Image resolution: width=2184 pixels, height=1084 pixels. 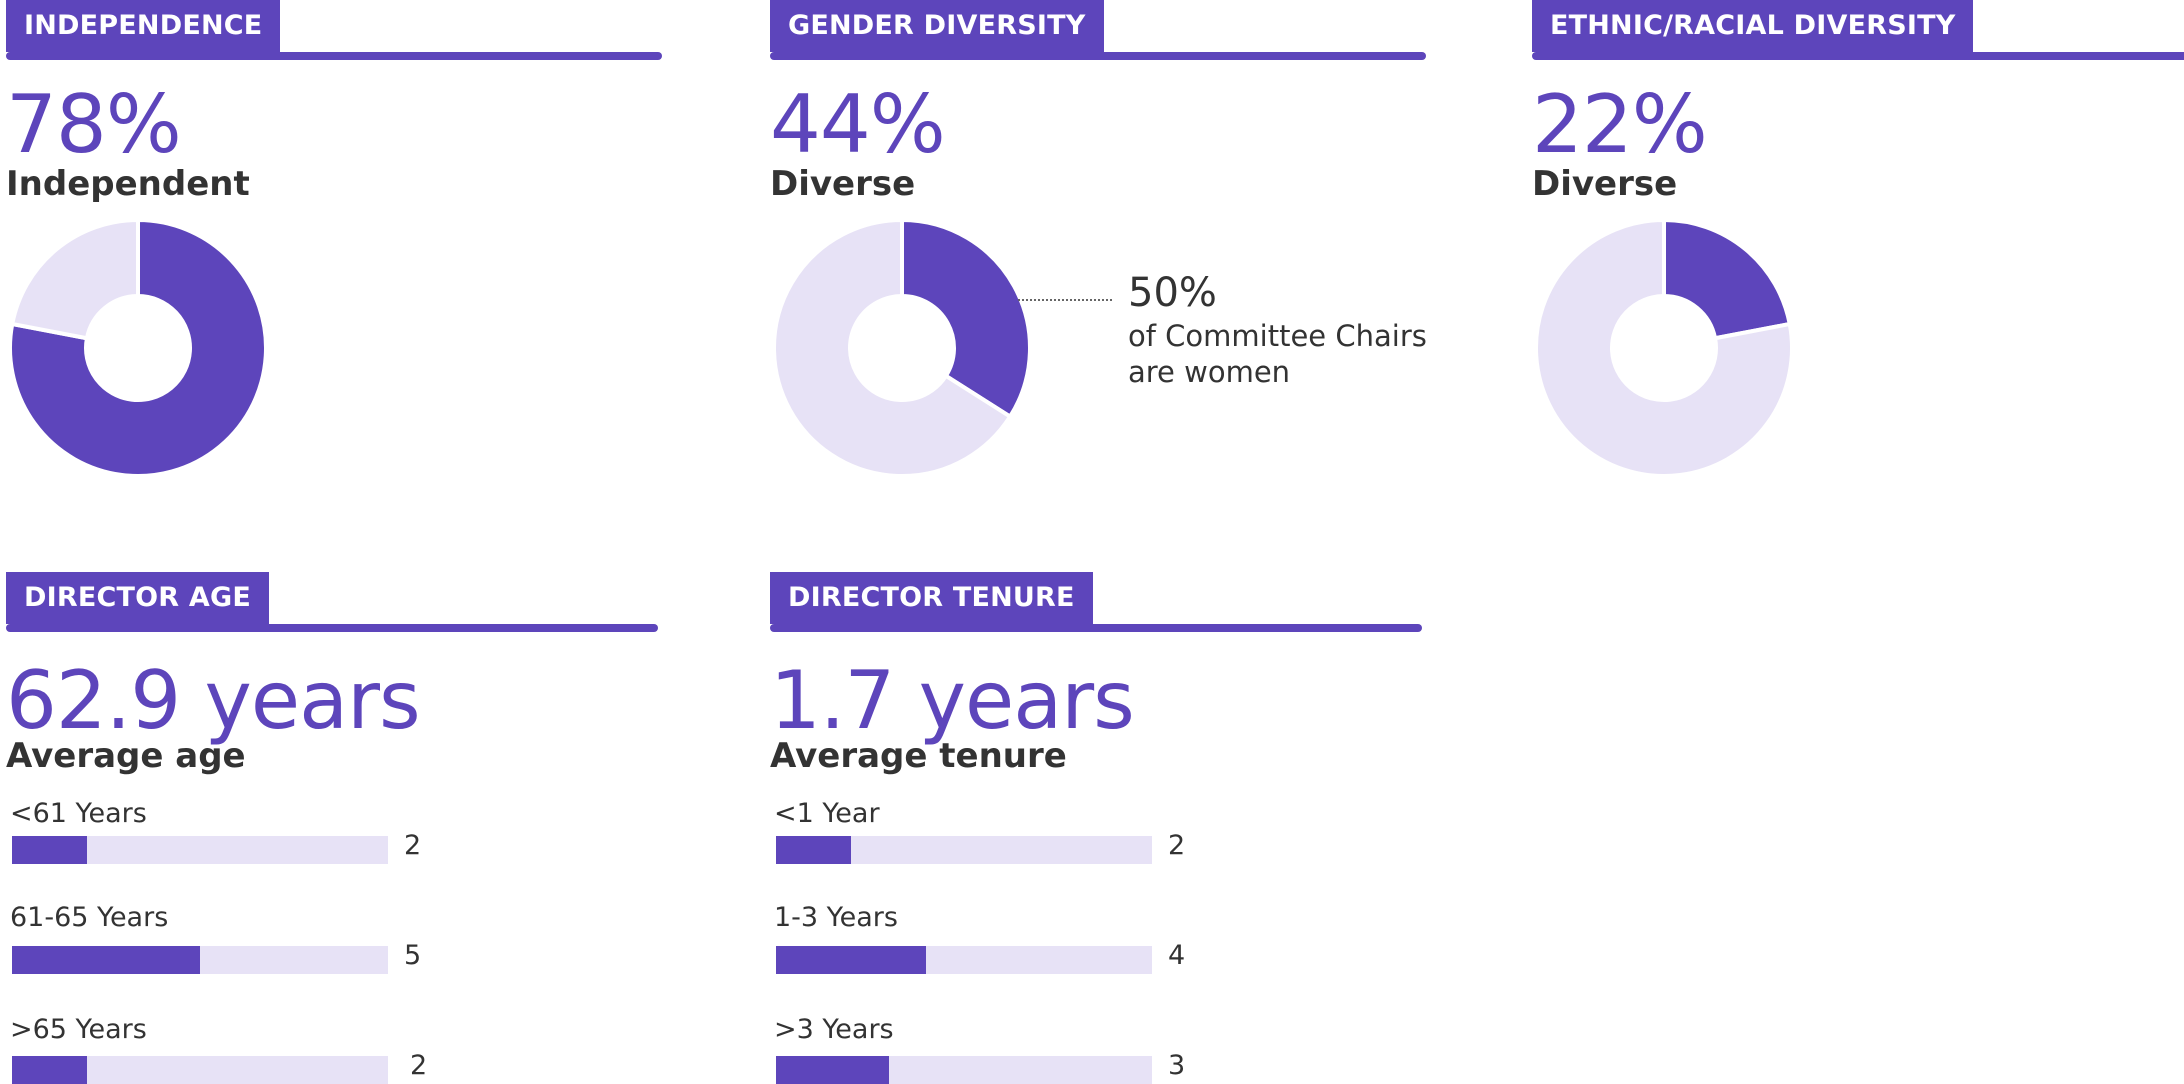 I want to click on bar-track-65-years, so click(x=200, y=1070).